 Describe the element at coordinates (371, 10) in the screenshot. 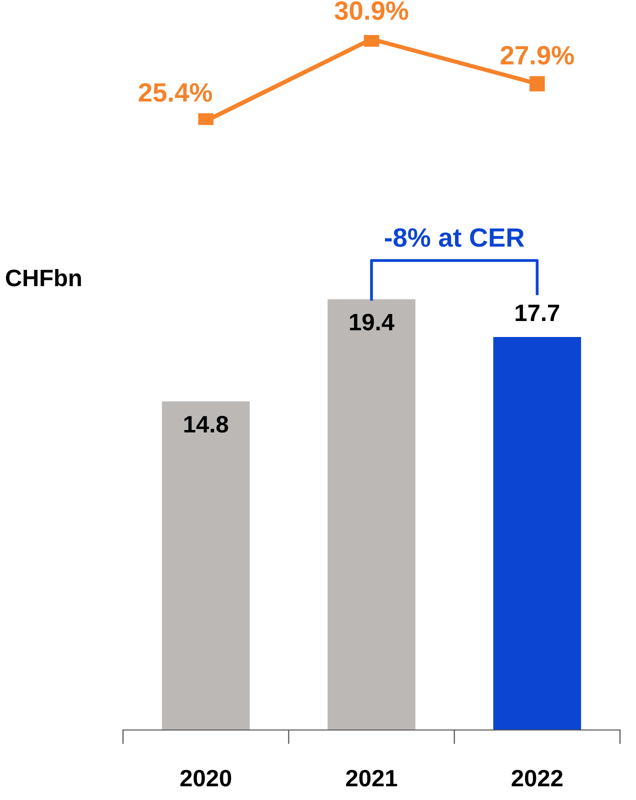

I see `data-label: 30.9%` at that location.